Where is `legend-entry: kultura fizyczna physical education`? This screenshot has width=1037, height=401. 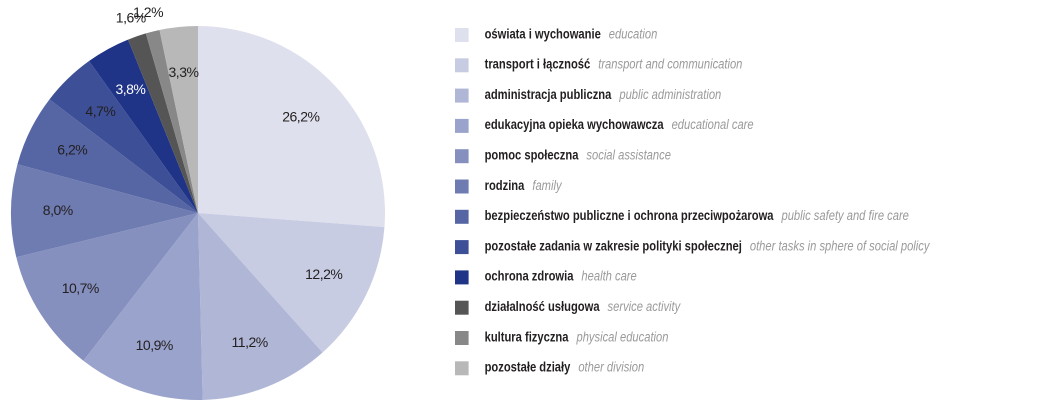 legend-entry: kultura fizyczna physical education is located at coordinates (577, 337).